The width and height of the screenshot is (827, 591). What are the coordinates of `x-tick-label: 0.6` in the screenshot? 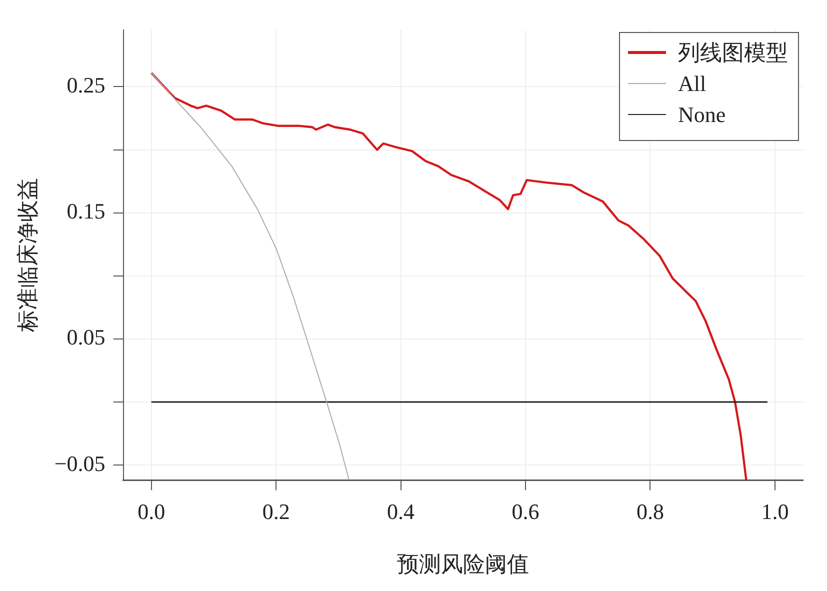 It's located at (526, 511).